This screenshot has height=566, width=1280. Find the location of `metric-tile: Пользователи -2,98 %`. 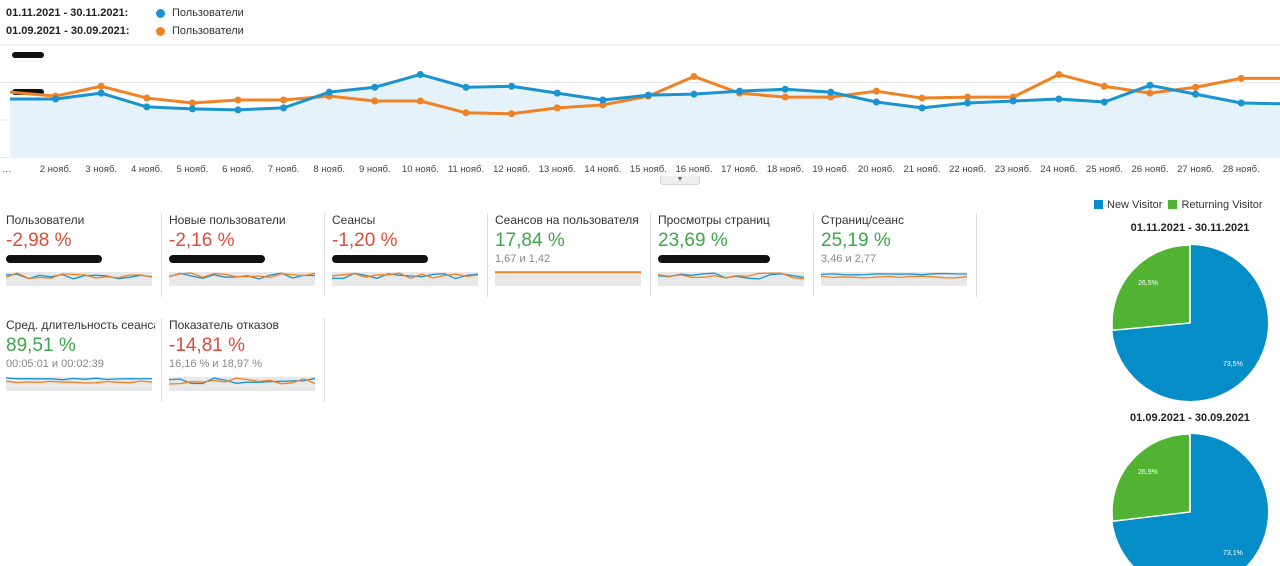

metric-tile: Пользователи -2,98 % is located at coordinates (81, 255).